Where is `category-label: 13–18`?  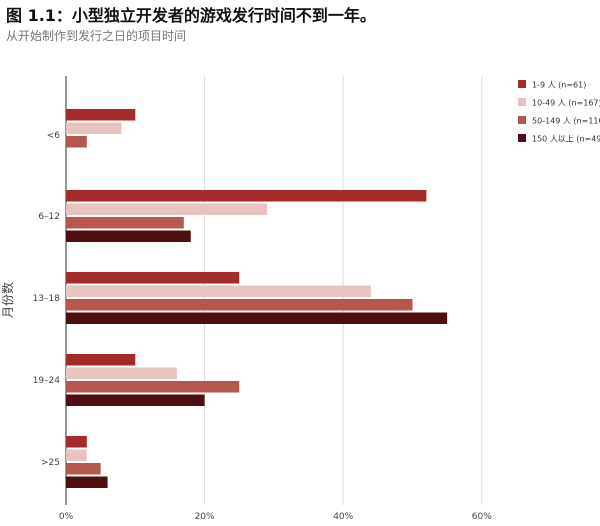
category-label: 13–18 is located at coordinates (47, 299).